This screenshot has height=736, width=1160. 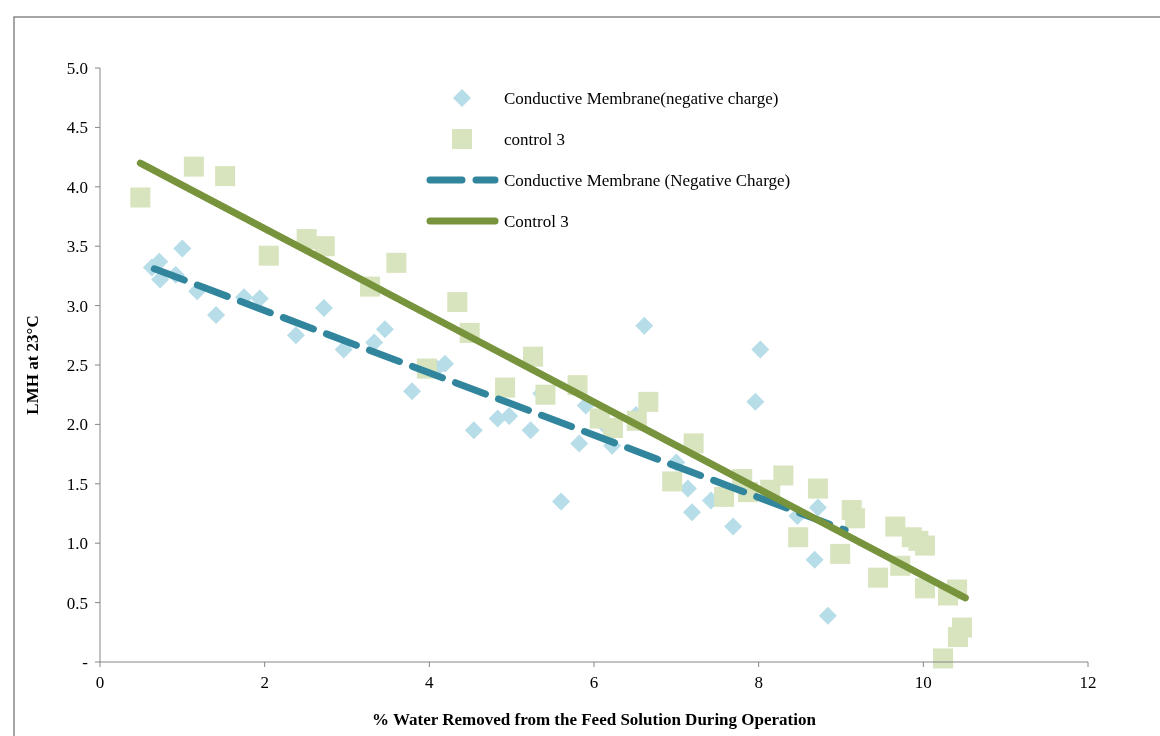 What do you see at coordinates (77, 306) in the screenshot?
I see `y-tick-label: 3.0` at bounding box center [77, 306].